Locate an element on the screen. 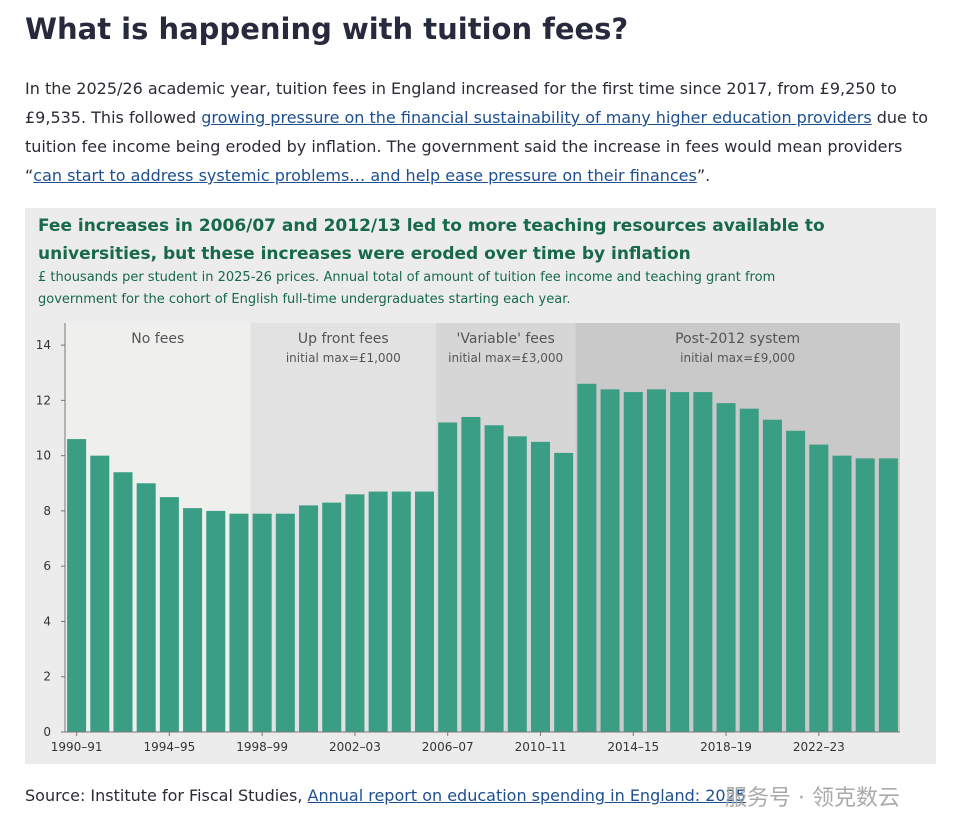  y-tick-label: 12 is located at coordinates (43, 400).